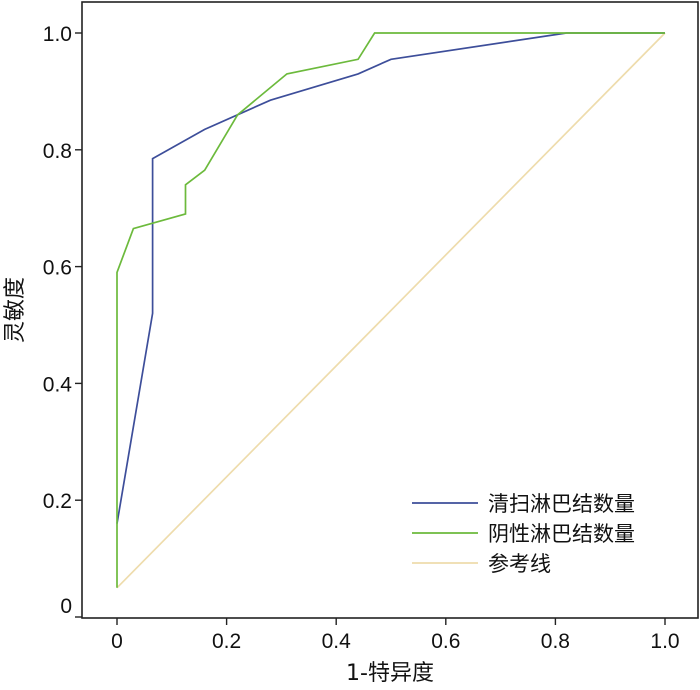 The width and height of the screenshot is (700, 690). I want to click on legend-label-1: 阴性淋巴结数量, so click(561, 534).